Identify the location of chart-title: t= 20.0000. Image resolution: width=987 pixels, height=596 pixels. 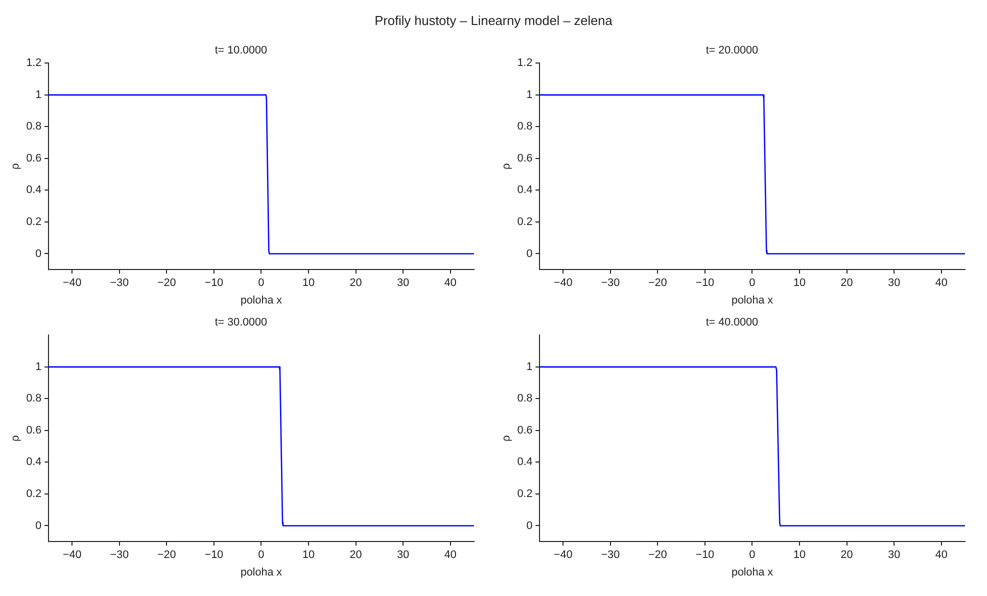
(732, 50).